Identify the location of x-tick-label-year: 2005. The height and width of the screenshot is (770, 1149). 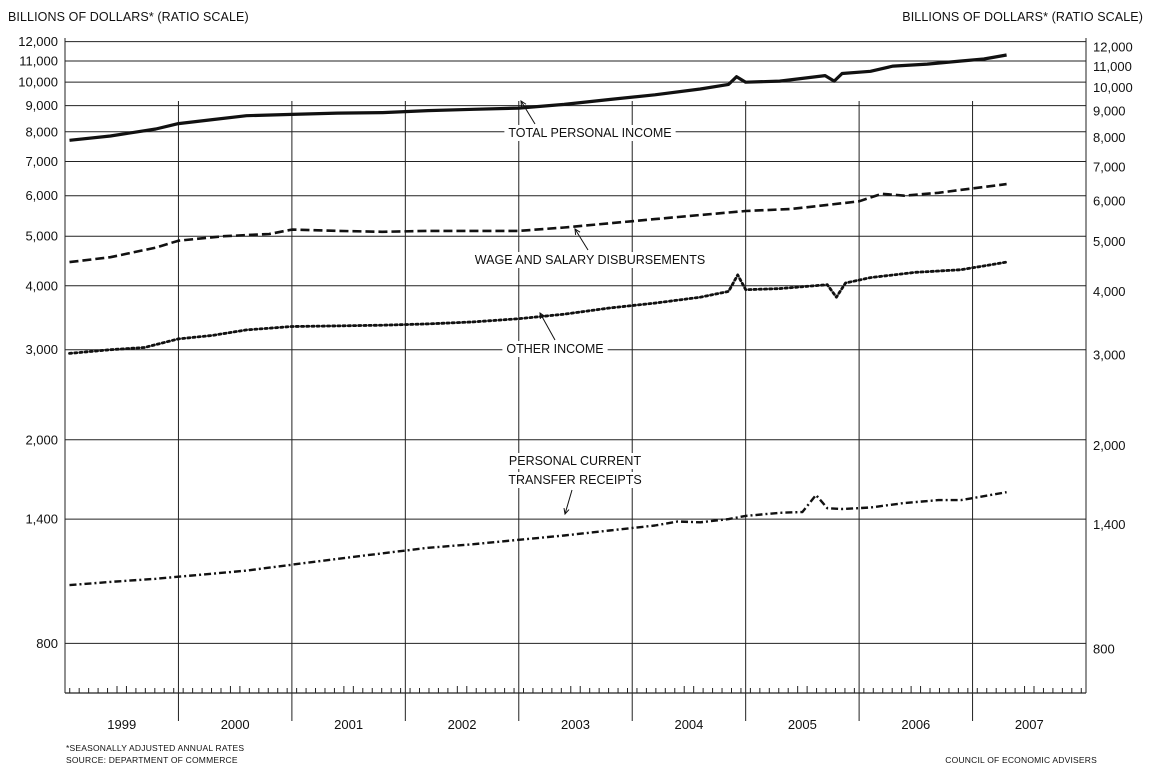
(802, 724).